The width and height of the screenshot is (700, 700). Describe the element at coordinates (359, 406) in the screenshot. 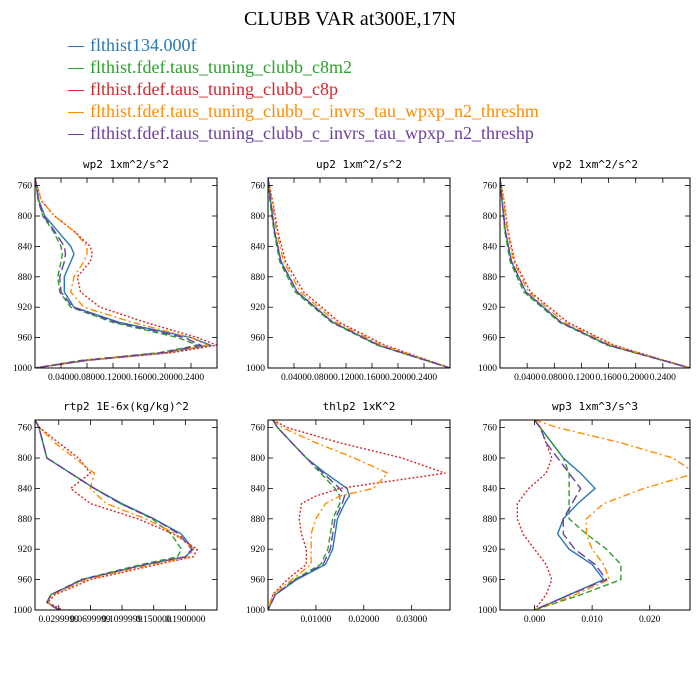

I see `panel-title: thlp2 1xK^2` at that location.